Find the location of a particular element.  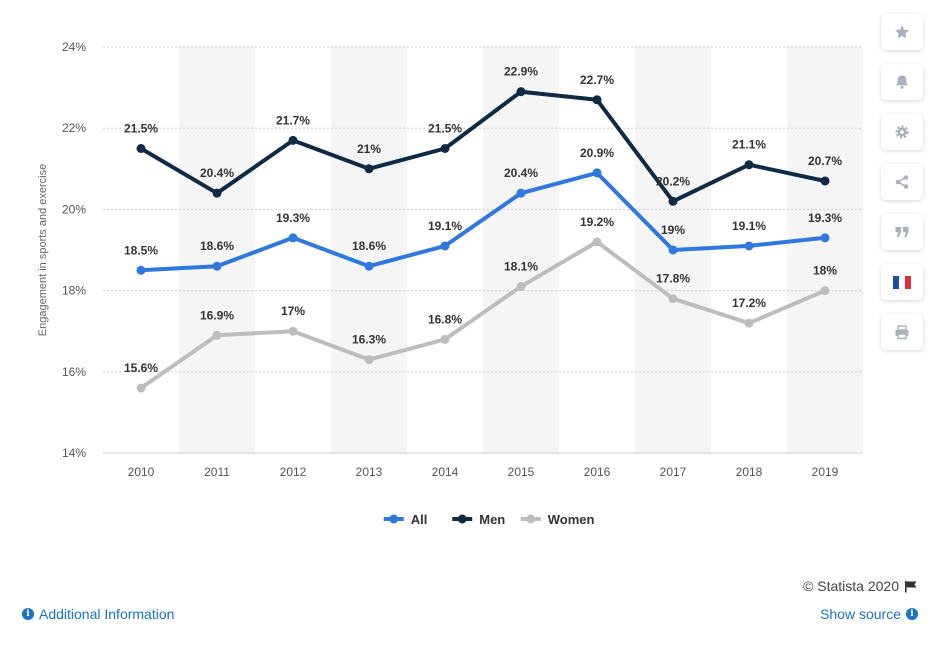

x-tick-label: 2011 is located at coordinates (217, 472).